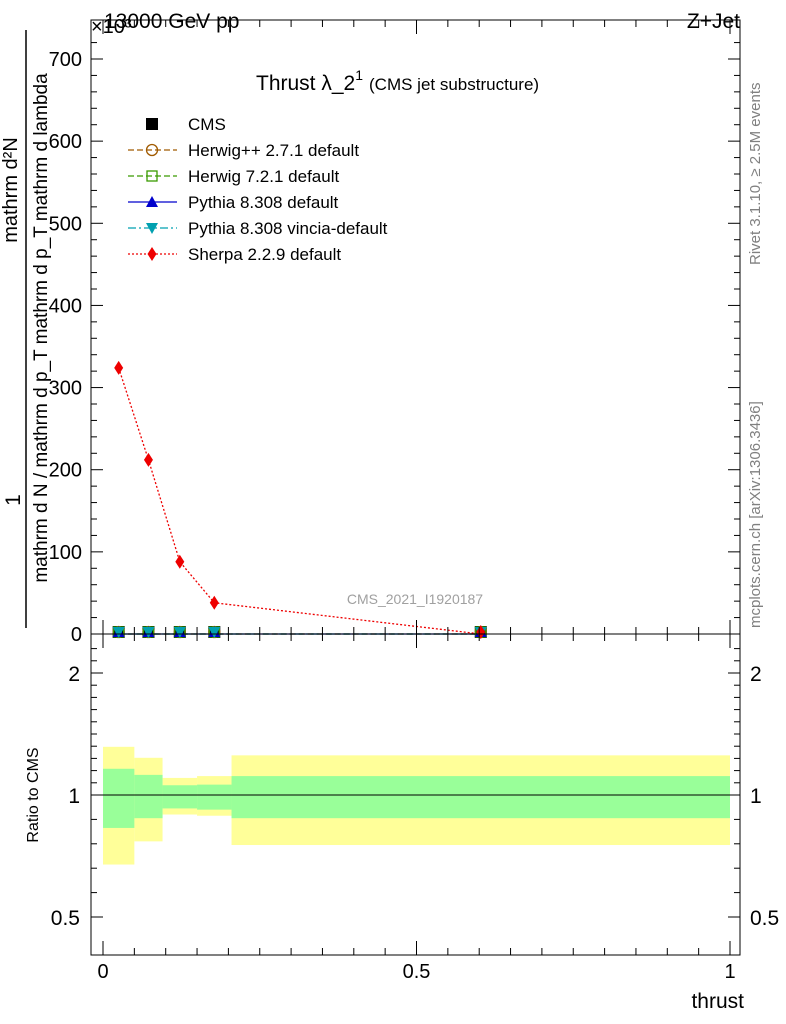 The width and height of the screenshot is (786, 1024). I want to click on x-tick-label: 1, so click(729, 972).